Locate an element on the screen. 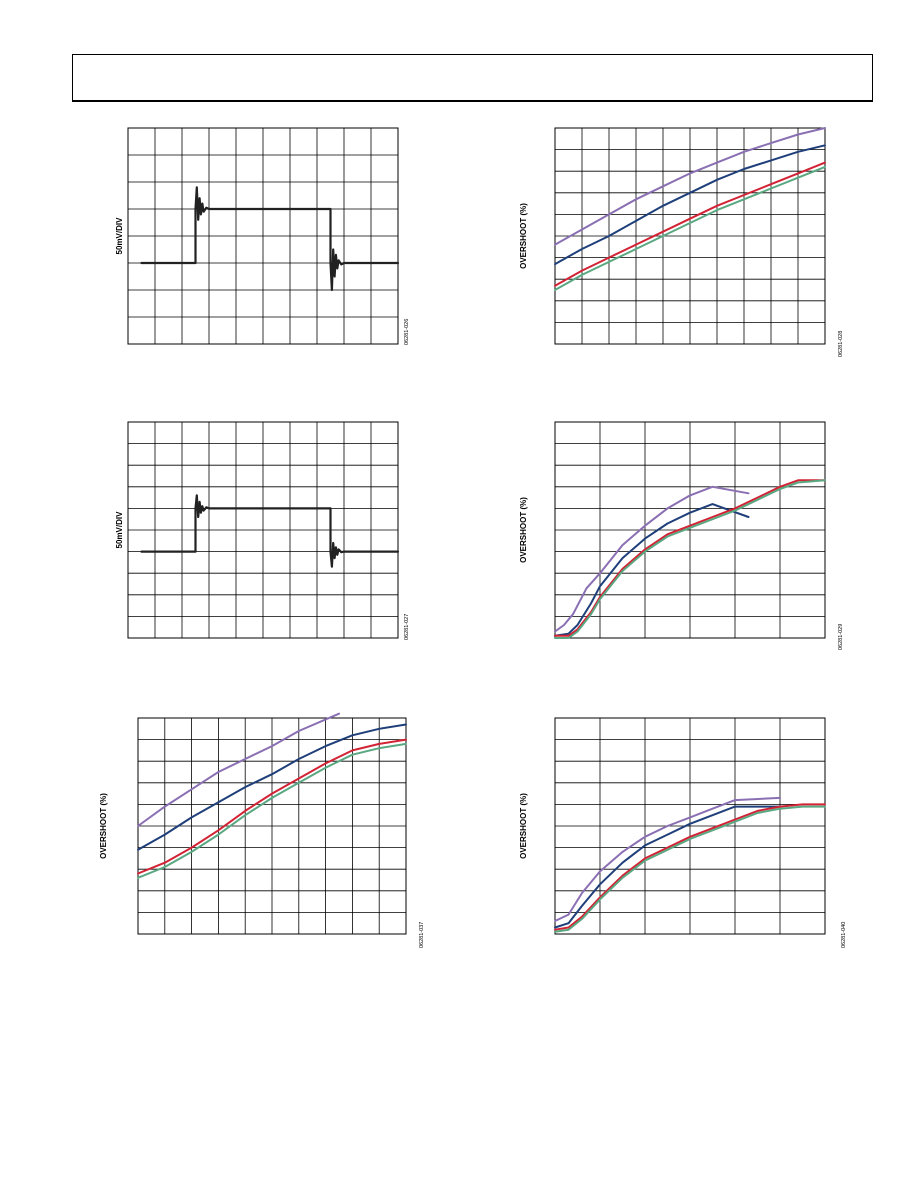 The width and height of the screenshot is (918, 1188). figure-id: 06281-040 is located at coordinates (844, 935).